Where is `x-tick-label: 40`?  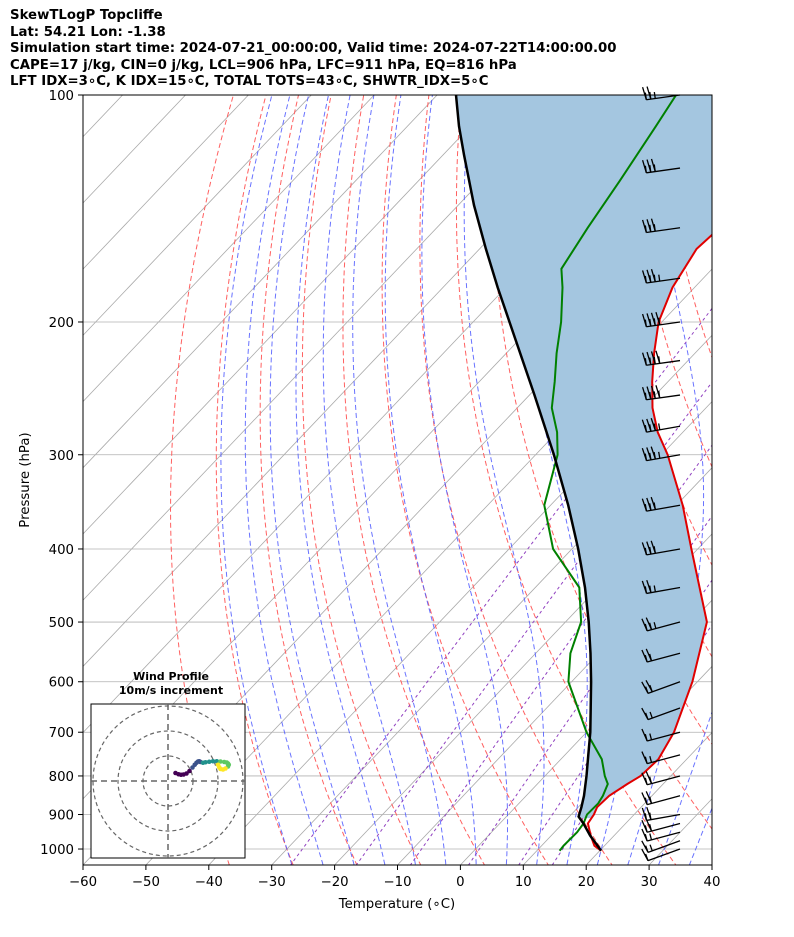 x-tick-label: 40 is located at coordinates (712, 882).